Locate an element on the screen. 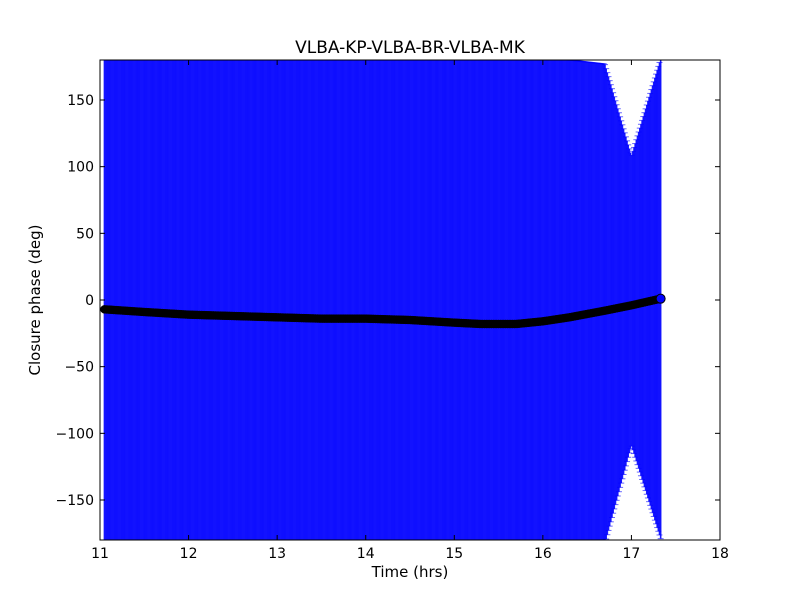  x-tick-label: 18 is located at coordinates (720, 554).